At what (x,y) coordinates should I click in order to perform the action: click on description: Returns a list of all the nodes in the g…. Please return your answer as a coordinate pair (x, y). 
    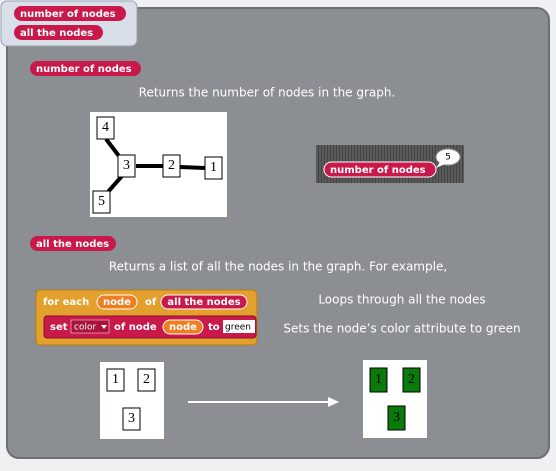
    Looking at the image, I should click on (278, 267).